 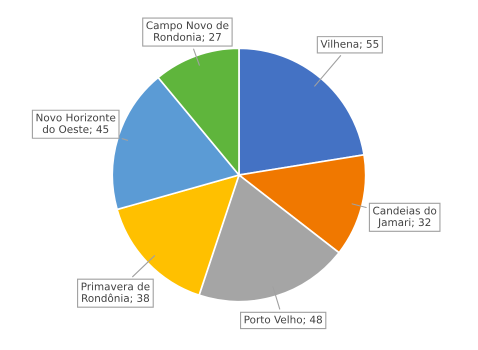 I want to click on slice-label: Porto Velho; 48, so click(x=283, y=320).